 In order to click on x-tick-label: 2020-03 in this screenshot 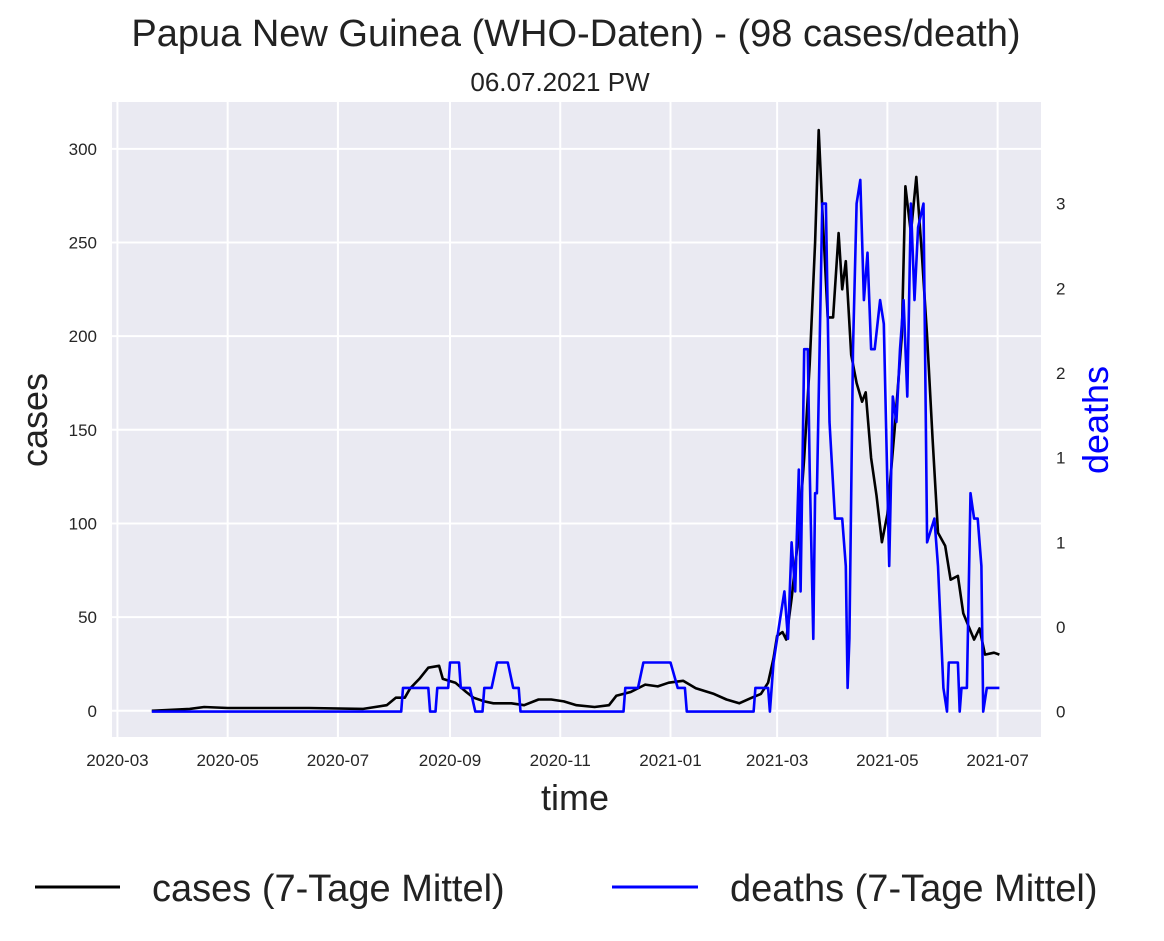, I will do `click(117, 760)`.